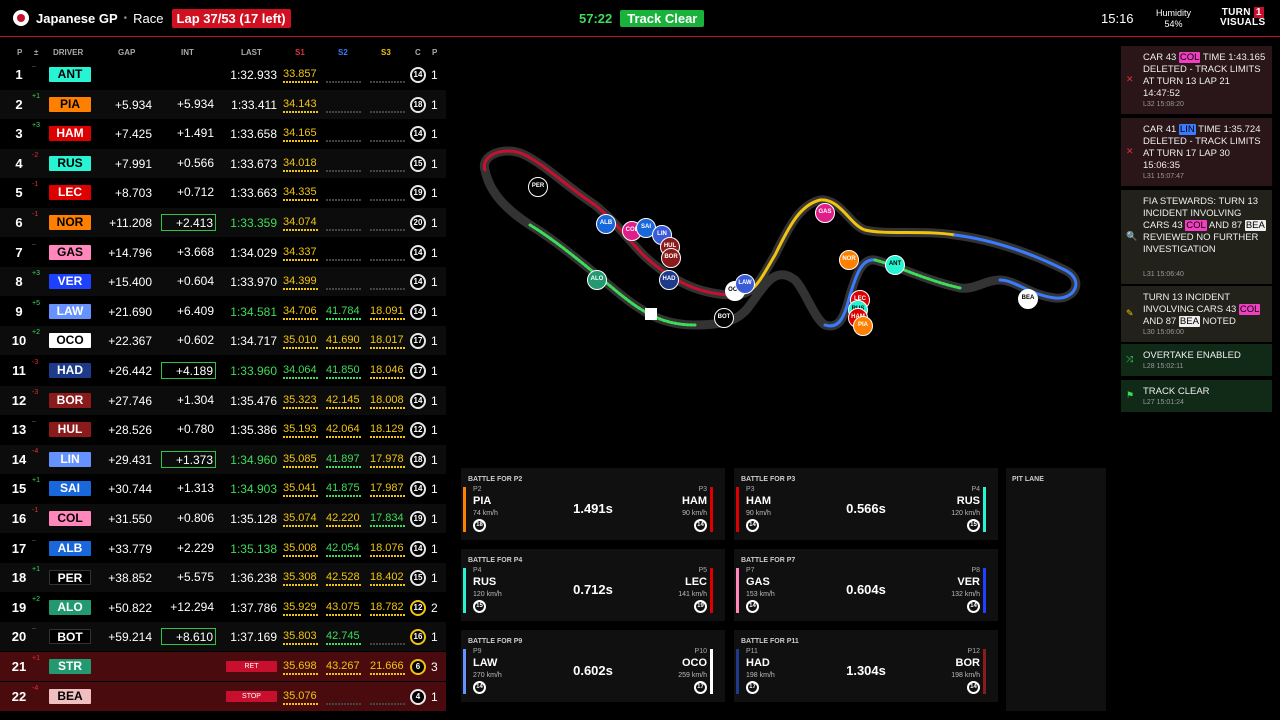  Describe the element at coordinates (669, 280) in the screenshot. I see `car-marker: HAD` at that location.